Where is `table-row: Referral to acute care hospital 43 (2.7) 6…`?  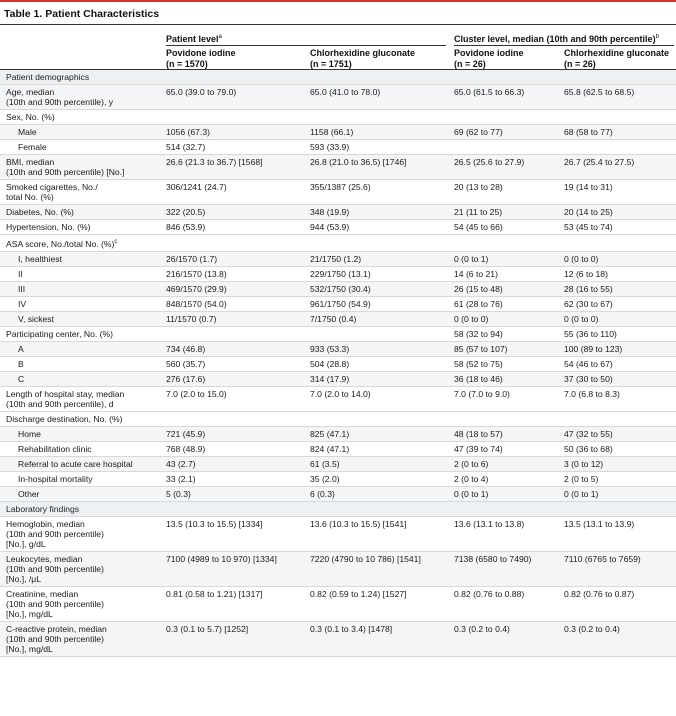 table-row: Referral to acute care hospital 43 (2.7) 6… is located at coordinates (338, 464).